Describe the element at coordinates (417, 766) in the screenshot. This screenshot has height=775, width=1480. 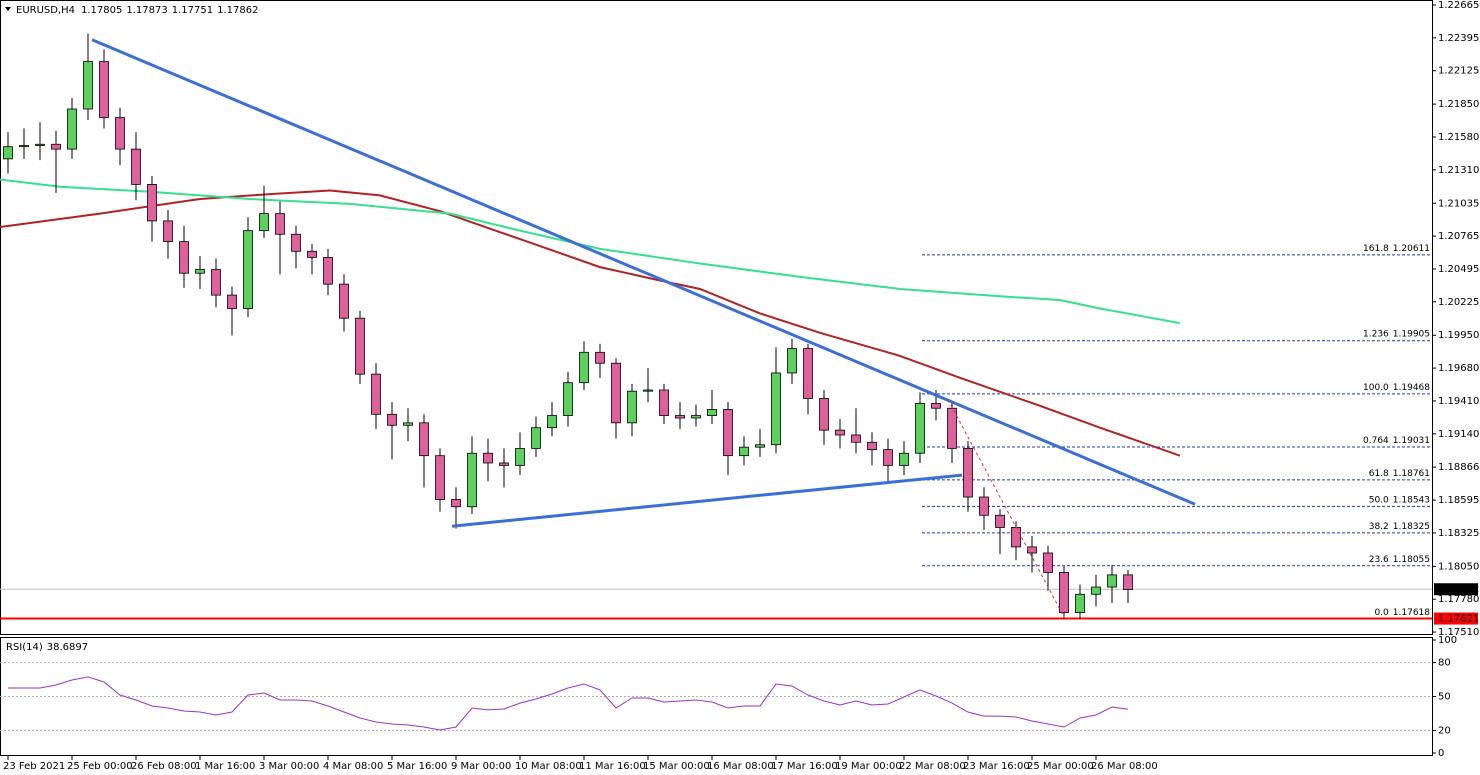
I see `x-tick-label: 5 Mar 16:00` at that location.